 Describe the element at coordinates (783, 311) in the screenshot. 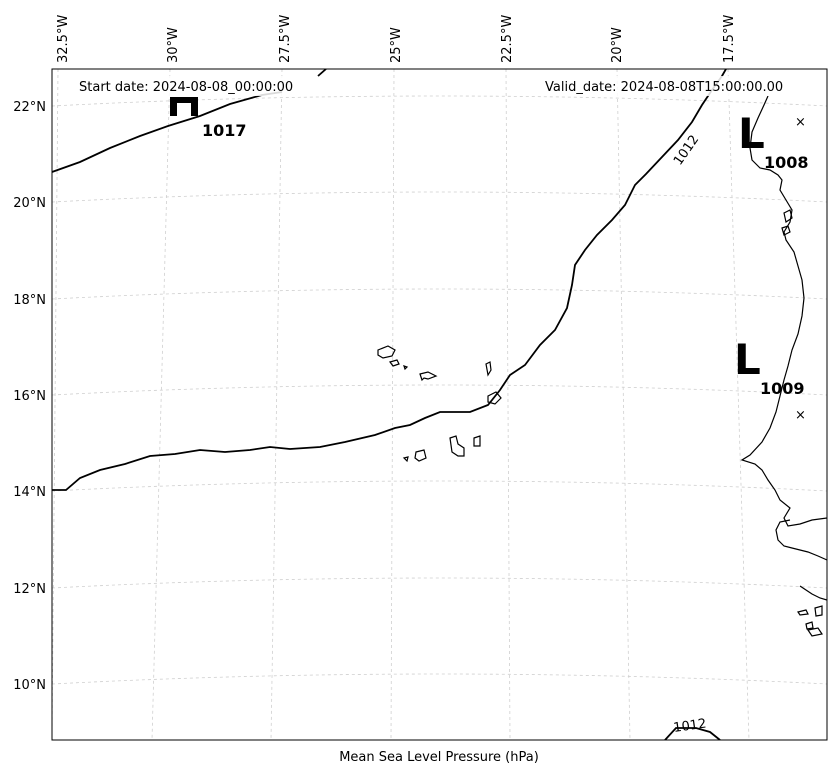

I see `african-coast` at that location.